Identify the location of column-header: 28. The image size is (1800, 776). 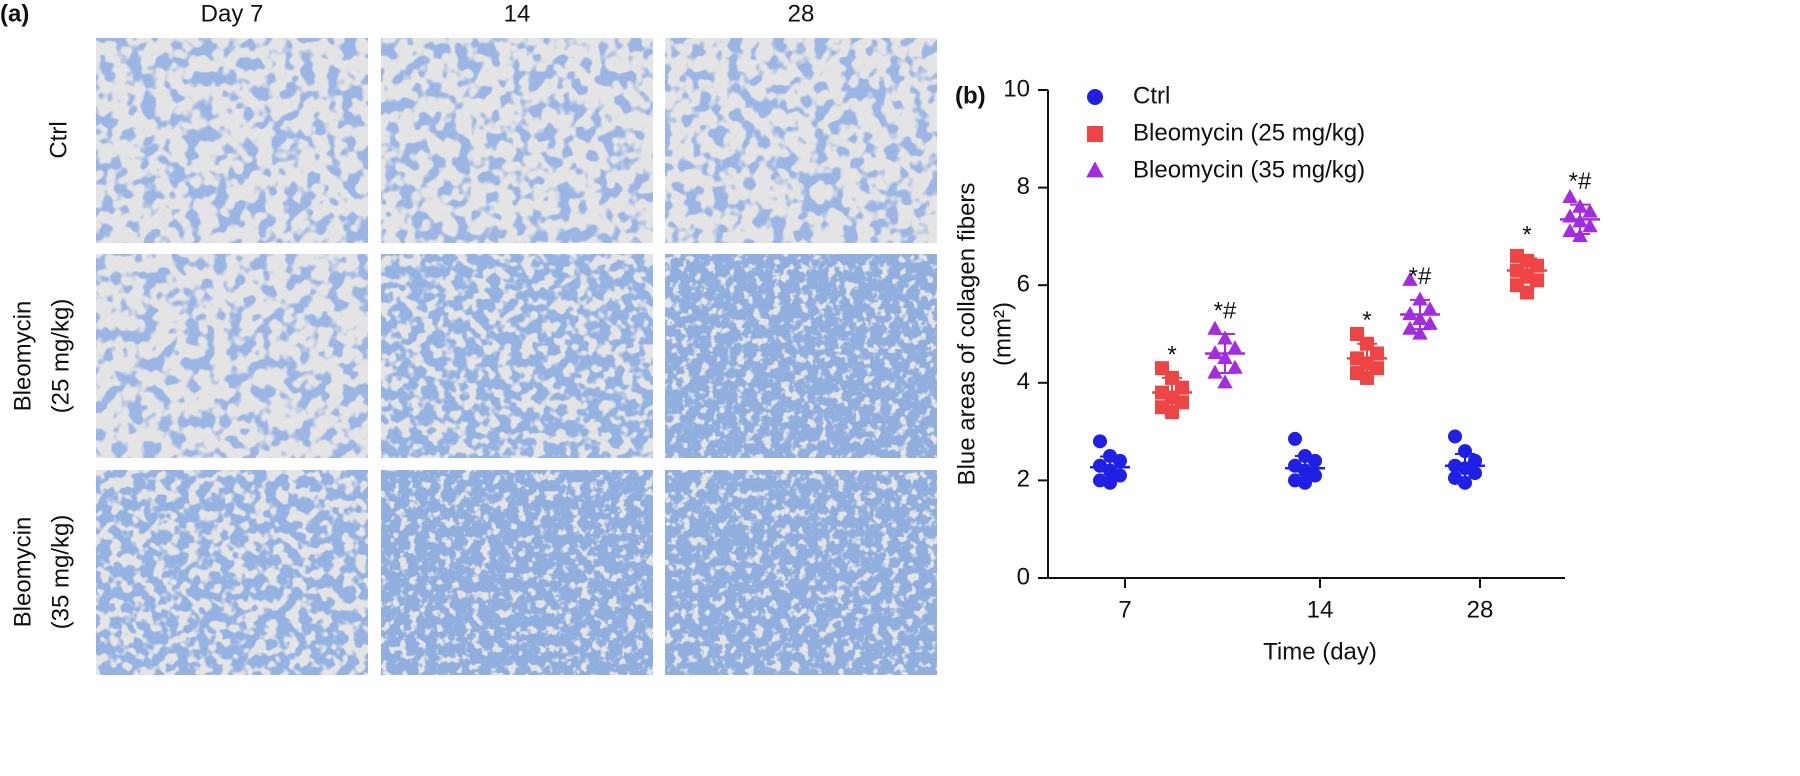
(801, 13).